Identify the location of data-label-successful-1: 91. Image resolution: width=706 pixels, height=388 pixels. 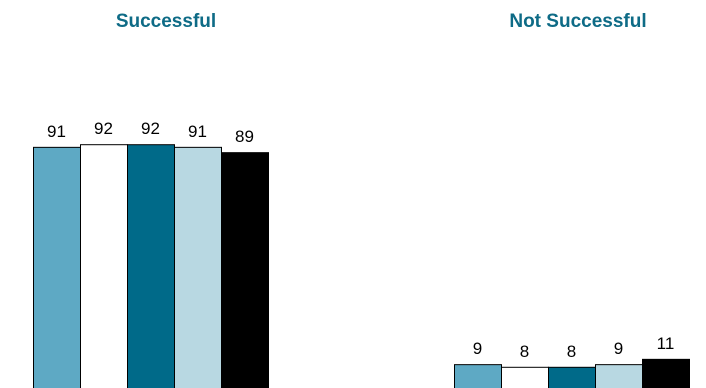
(56, 131).